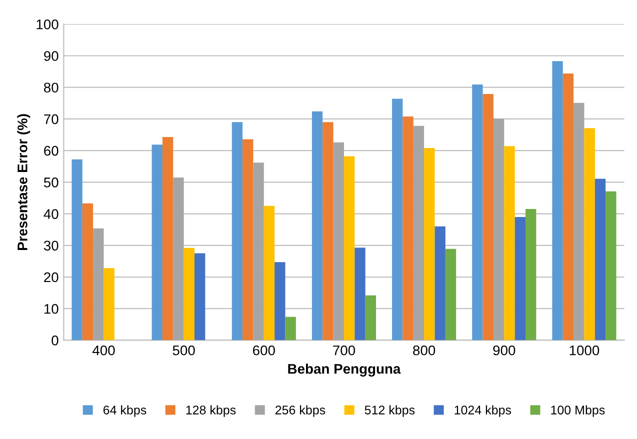 This screenshot has height=439, width=637. Describe the element at coordinates (51, 309) in the screenshot. I see `y-tick-label: 10` at that location.